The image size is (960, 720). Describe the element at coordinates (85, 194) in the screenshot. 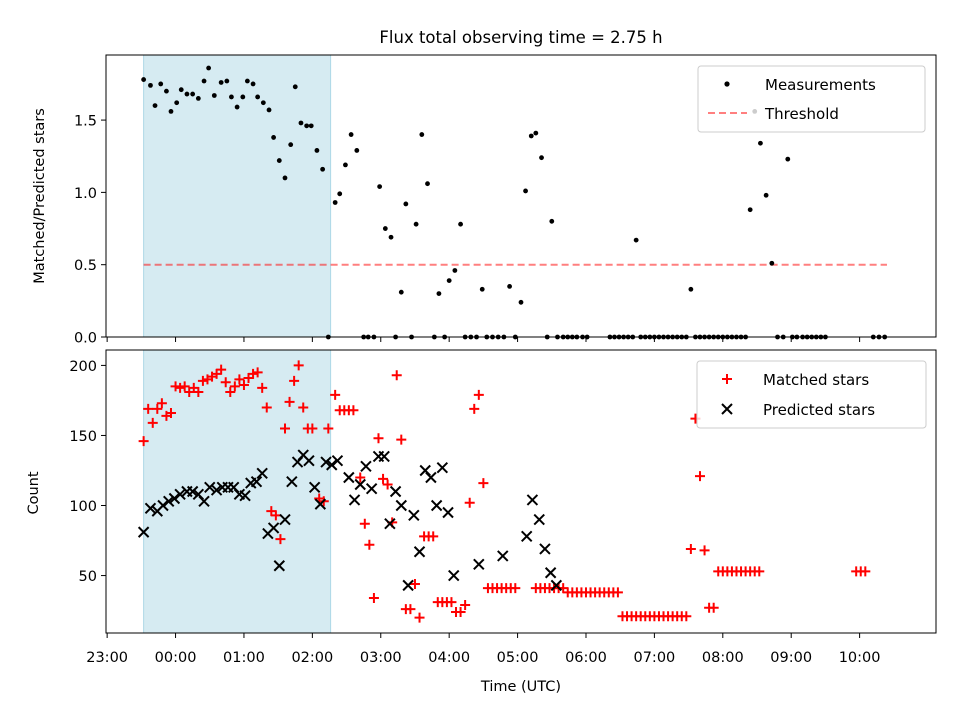

I see `top-y-tick-label: 1.0` at that location.